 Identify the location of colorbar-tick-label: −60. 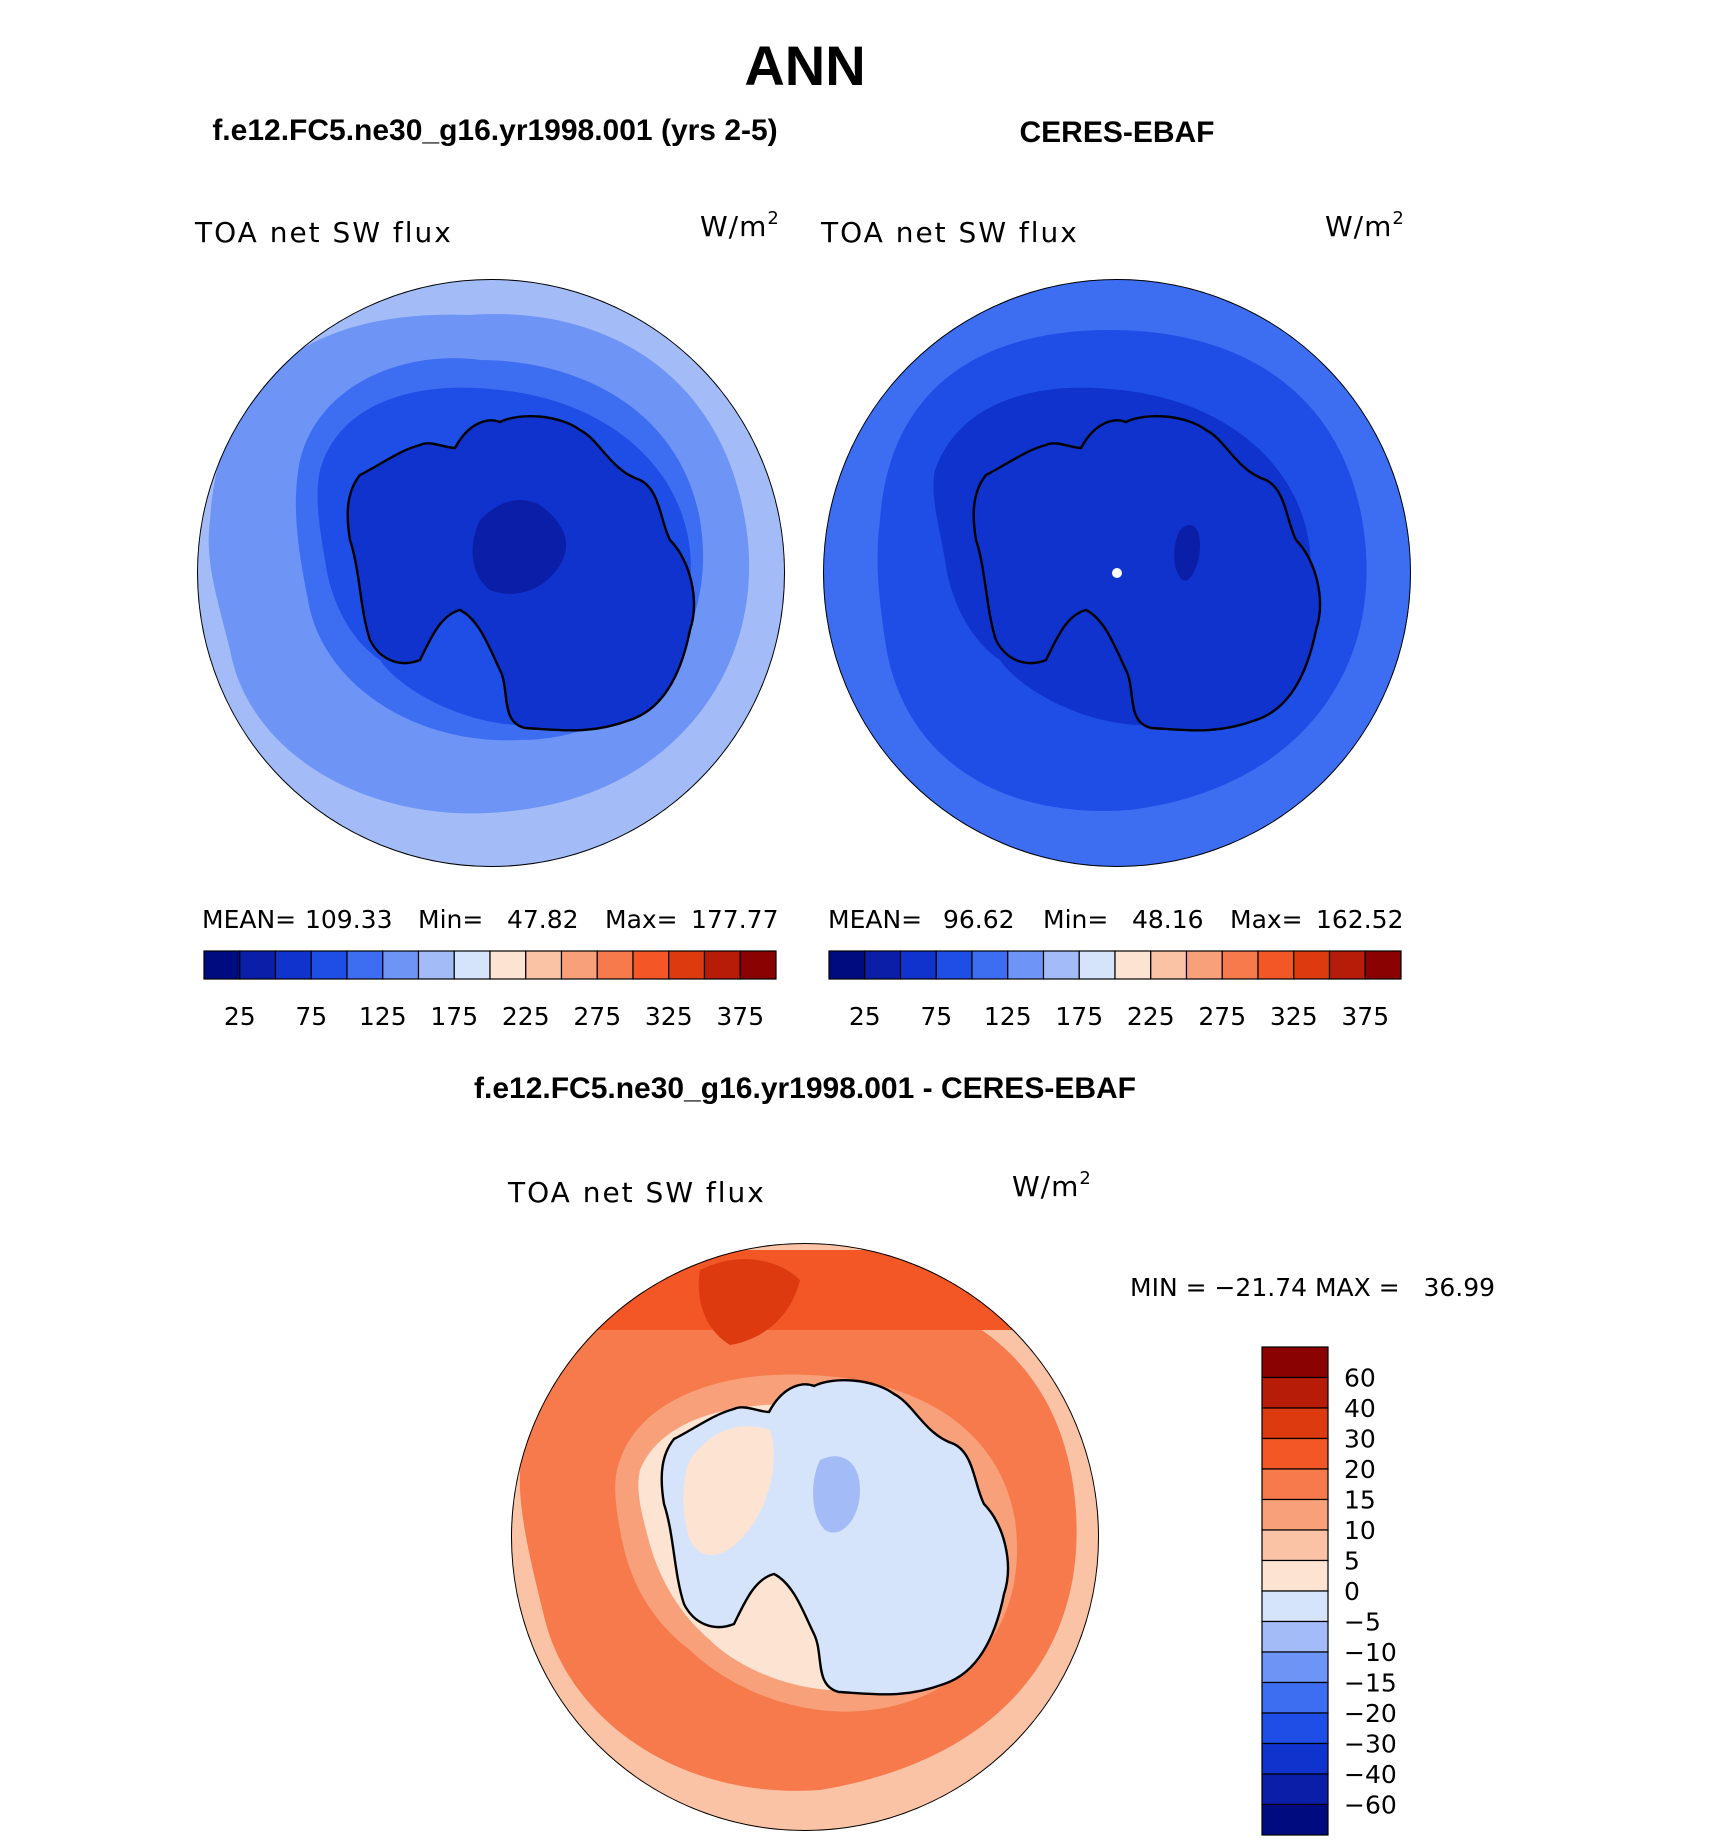
(1370, 1805).